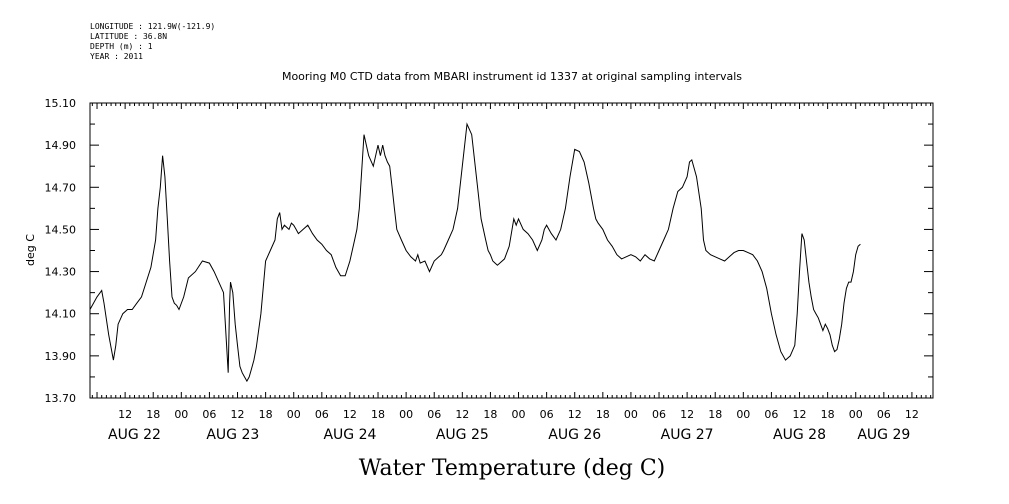  Describe the element at coordinates (61, 314) in the screenshot. I see `y-tick-label: 14.10` at that location.